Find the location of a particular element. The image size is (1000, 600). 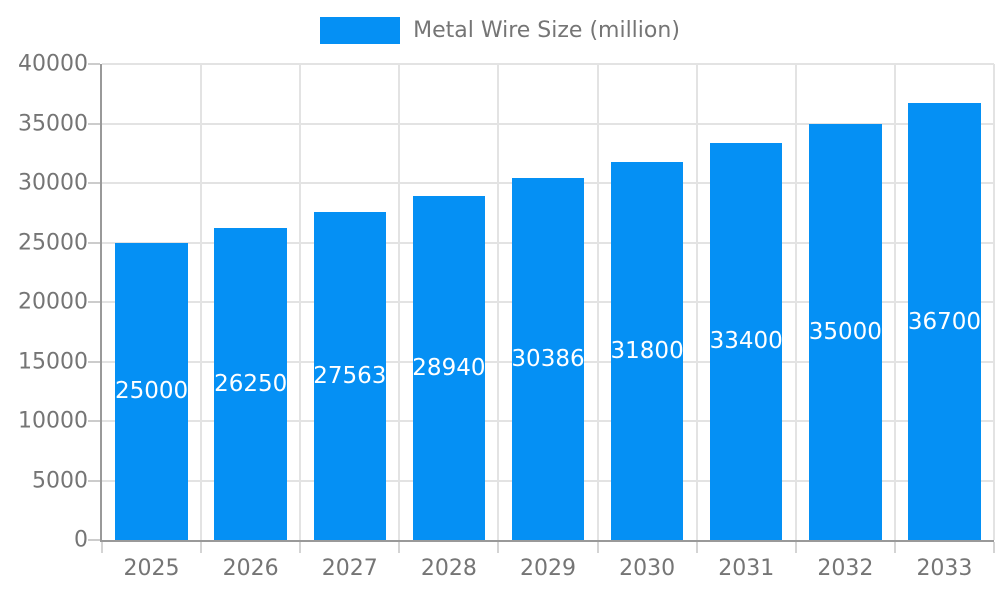

y-tick-label: 30000 is located at coordinates (53, 183).